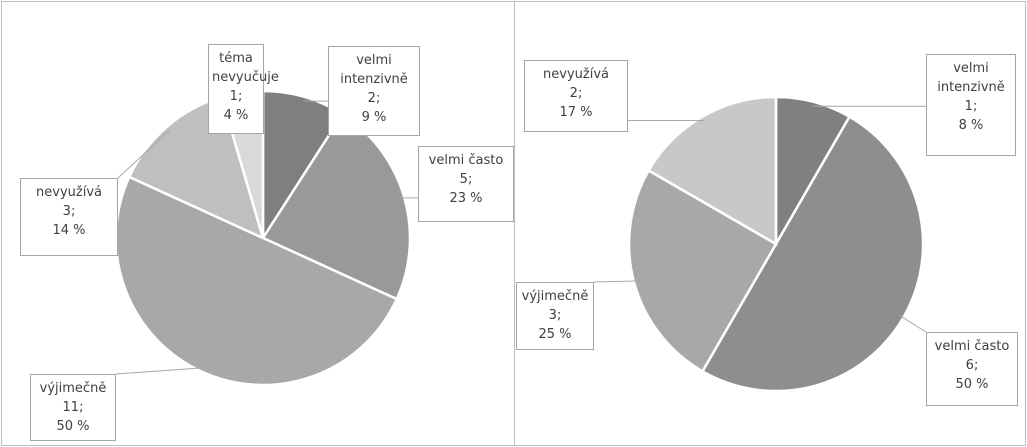  What do you see at coordinates (466, 179) in the screenshot?
I see `label-value: 5;` at bounding box center [466, 179].